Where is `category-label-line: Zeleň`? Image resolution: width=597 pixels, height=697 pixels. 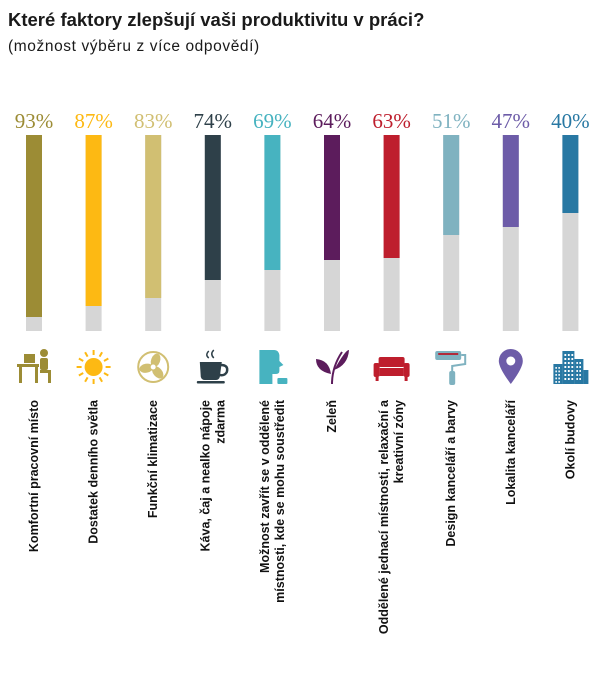 category-label-line: Zeleň is located at coordinates (332, 416).